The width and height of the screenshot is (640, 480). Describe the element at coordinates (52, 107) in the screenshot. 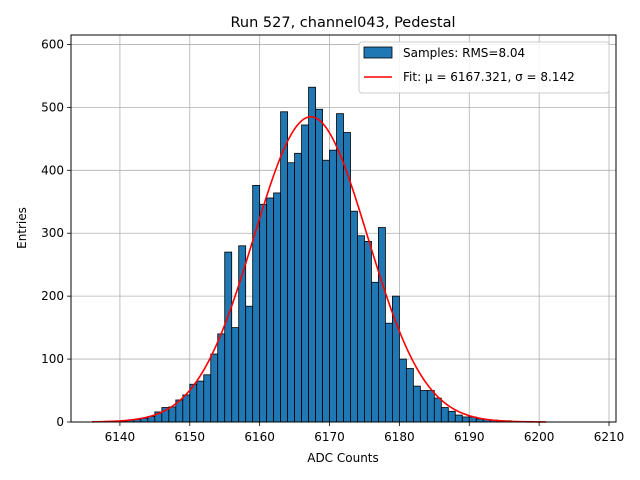

I see `y-tick-label: 500` at that location.